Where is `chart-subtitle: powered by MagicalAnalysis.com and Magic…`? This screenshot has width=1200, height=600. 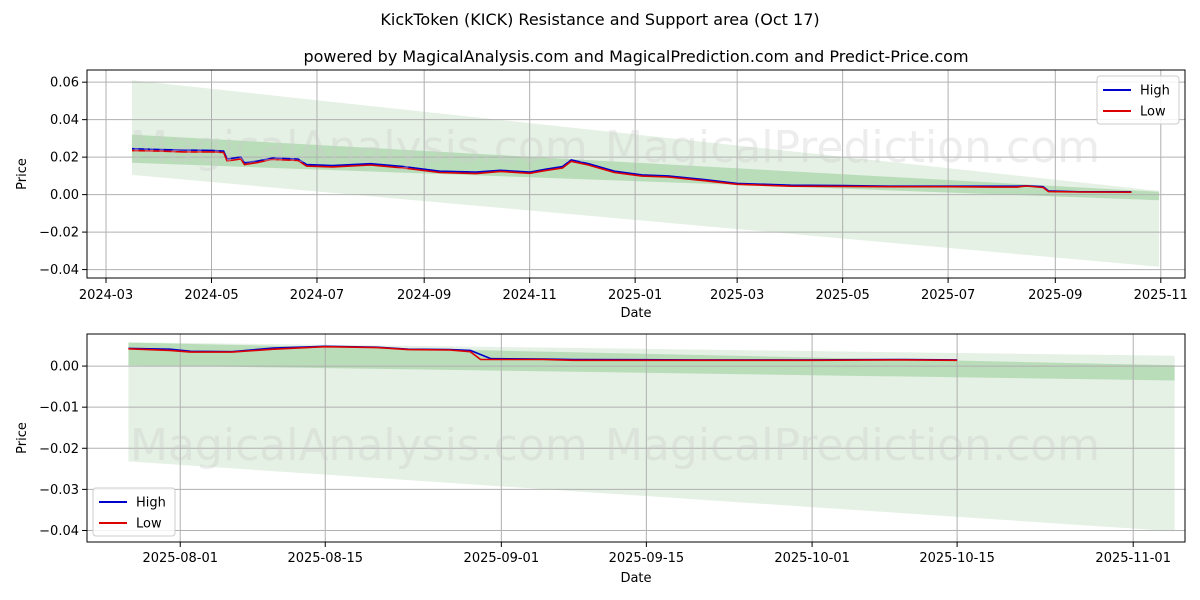 chart-subtitle: powered by MagicalAnalysis.com and Magic… is located at coordinates (635, 56).